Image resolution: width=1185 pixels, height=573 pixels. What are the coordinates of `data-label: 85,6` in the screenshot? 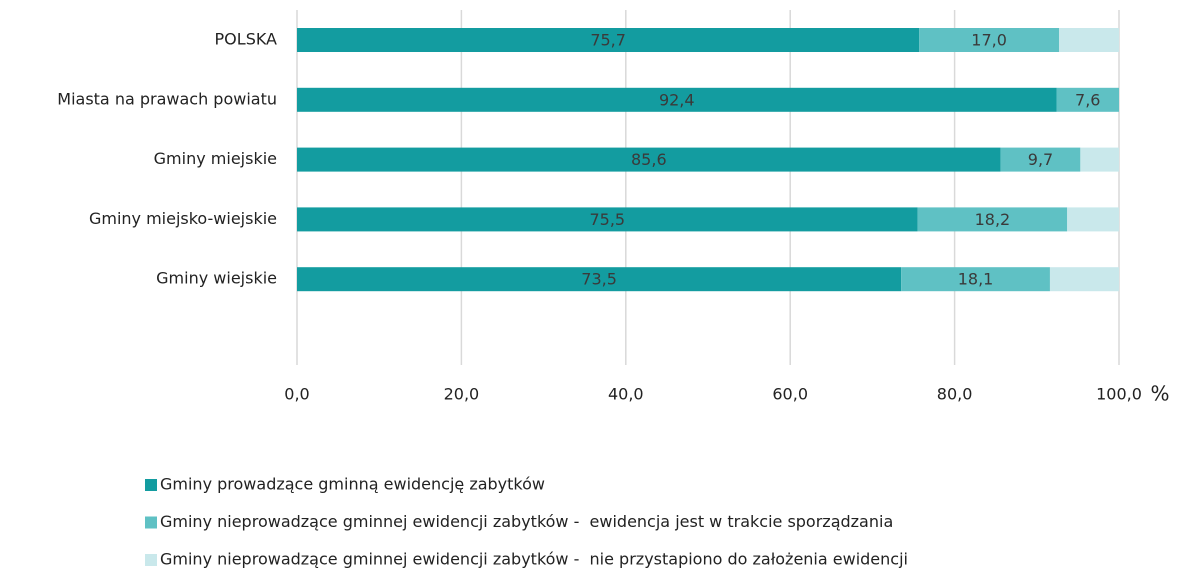 It's located at (649, 159).